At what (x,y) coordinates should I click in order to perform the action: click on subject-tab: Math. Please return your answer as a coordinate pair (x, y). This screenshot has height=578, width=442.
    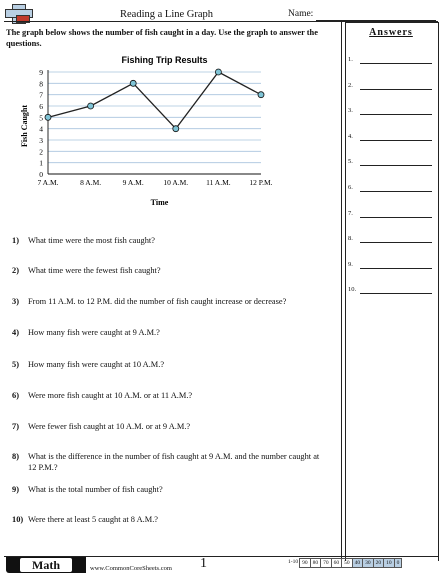
    Looking at the image, I should click on (46, 565).